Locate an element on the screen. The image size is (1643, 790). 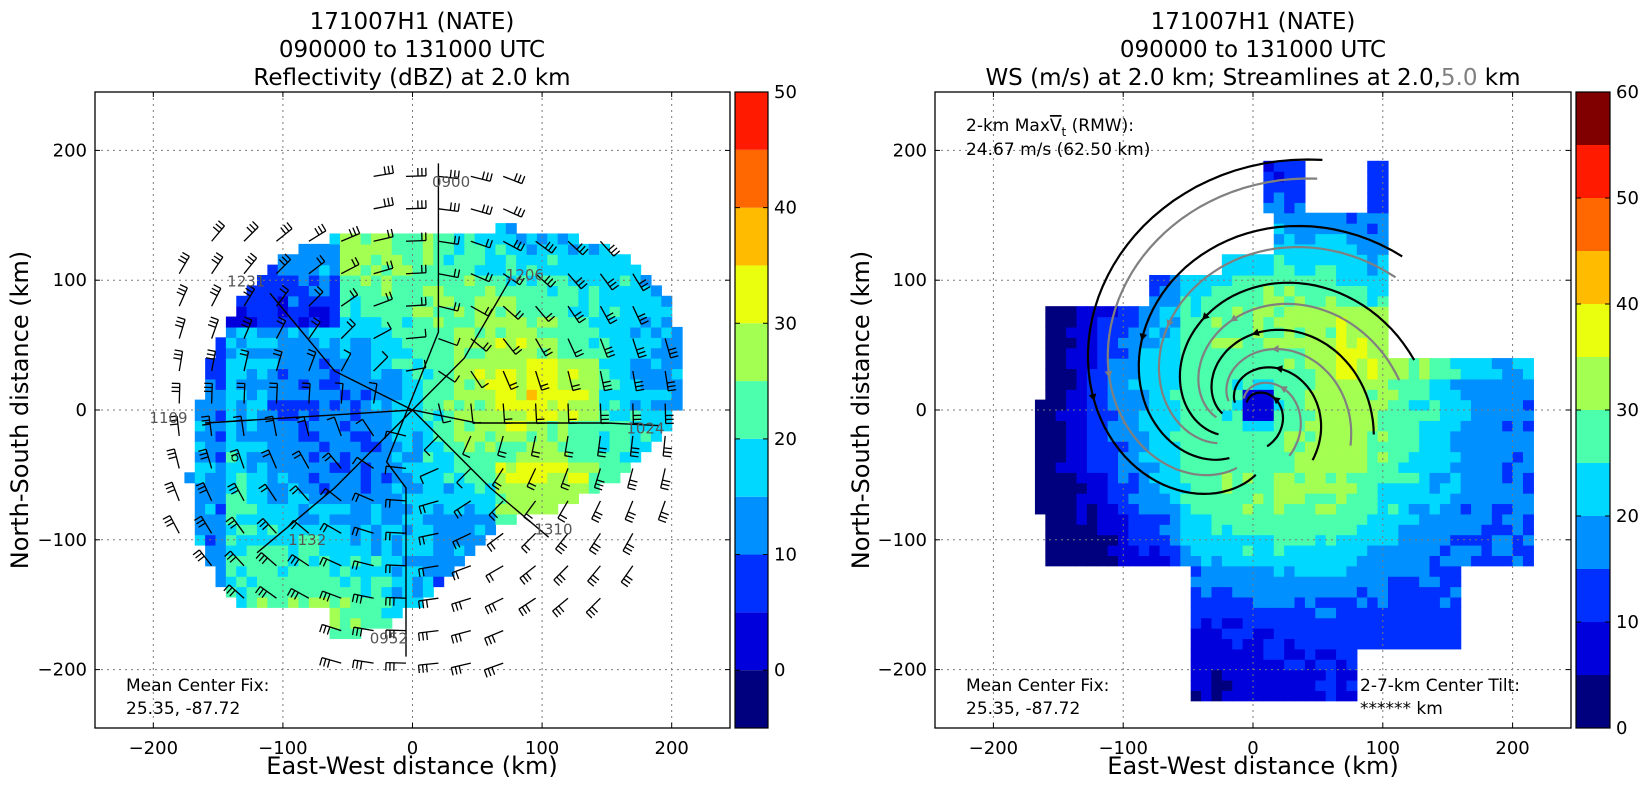
track-time-label: 1109 is located at coordinates (168, 418).